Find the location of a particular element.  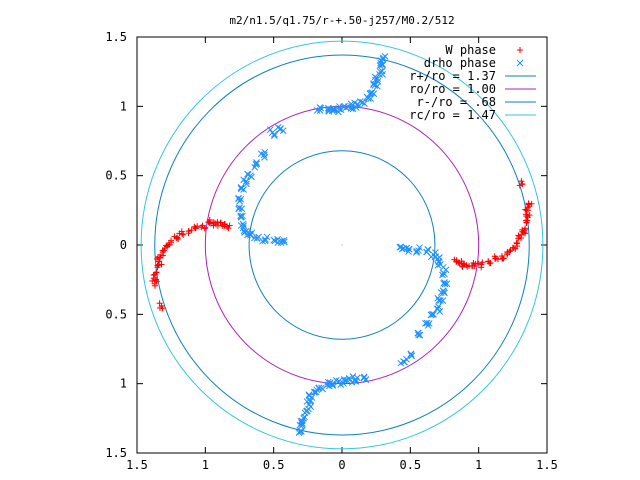

x-tick-label: 0.5 is located at coordinates (274, 465).